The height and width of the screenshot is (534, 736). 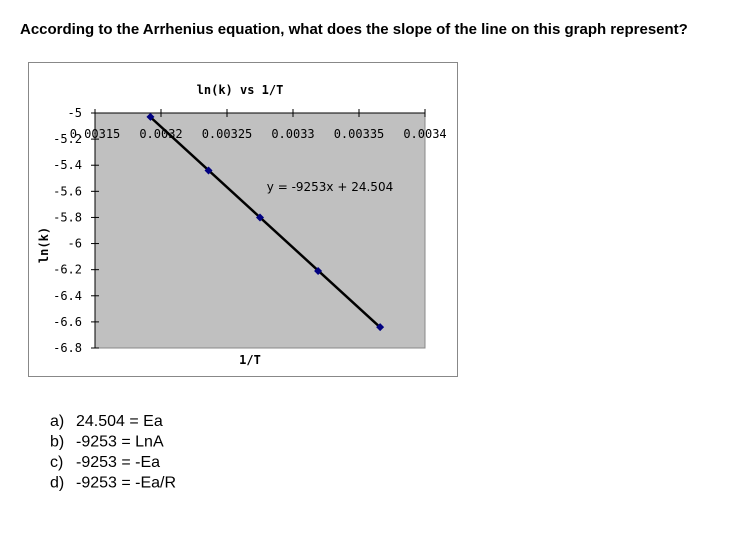 I want to click on option-text: -9253 = -Ea, so click(x=118, y=462).